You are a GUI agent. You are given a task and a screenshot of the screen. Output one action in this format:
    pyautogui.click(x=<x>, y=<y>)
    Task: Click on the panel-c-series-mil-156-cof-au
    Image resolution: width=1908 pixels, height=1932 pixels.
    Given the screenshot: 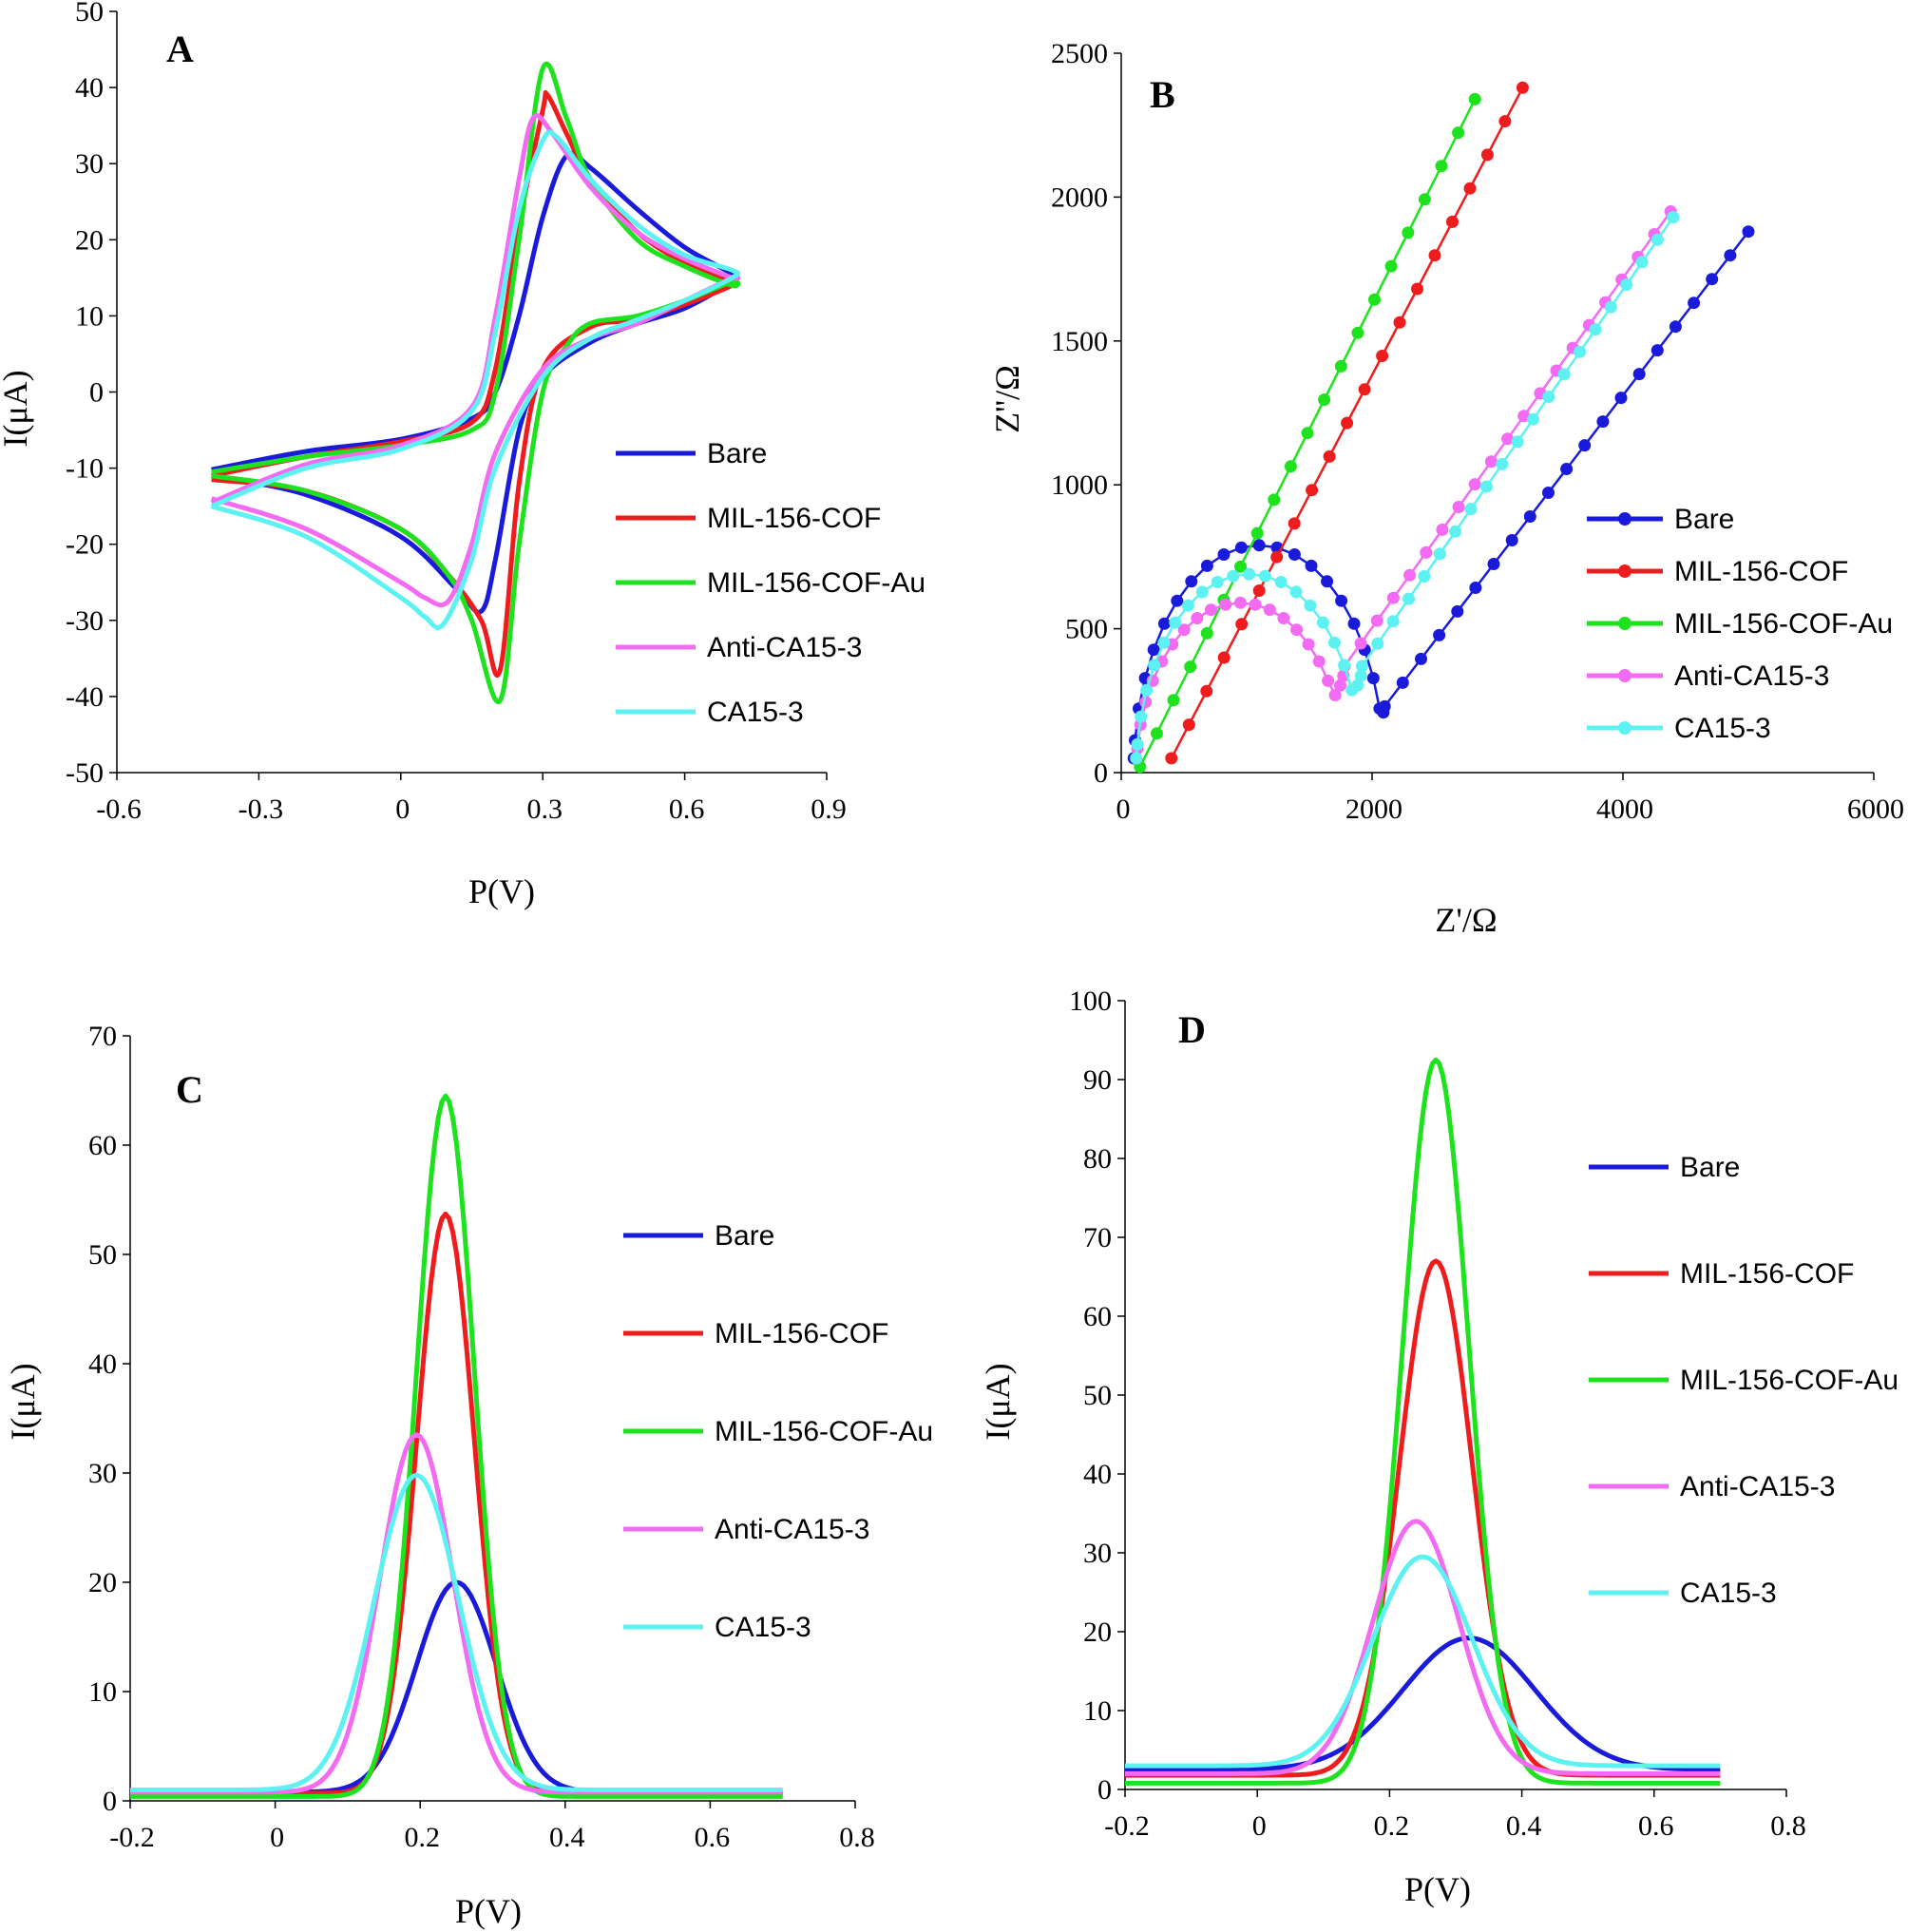 What is the action you would take?
    pyautogui.click(x=456, y=1446)
    